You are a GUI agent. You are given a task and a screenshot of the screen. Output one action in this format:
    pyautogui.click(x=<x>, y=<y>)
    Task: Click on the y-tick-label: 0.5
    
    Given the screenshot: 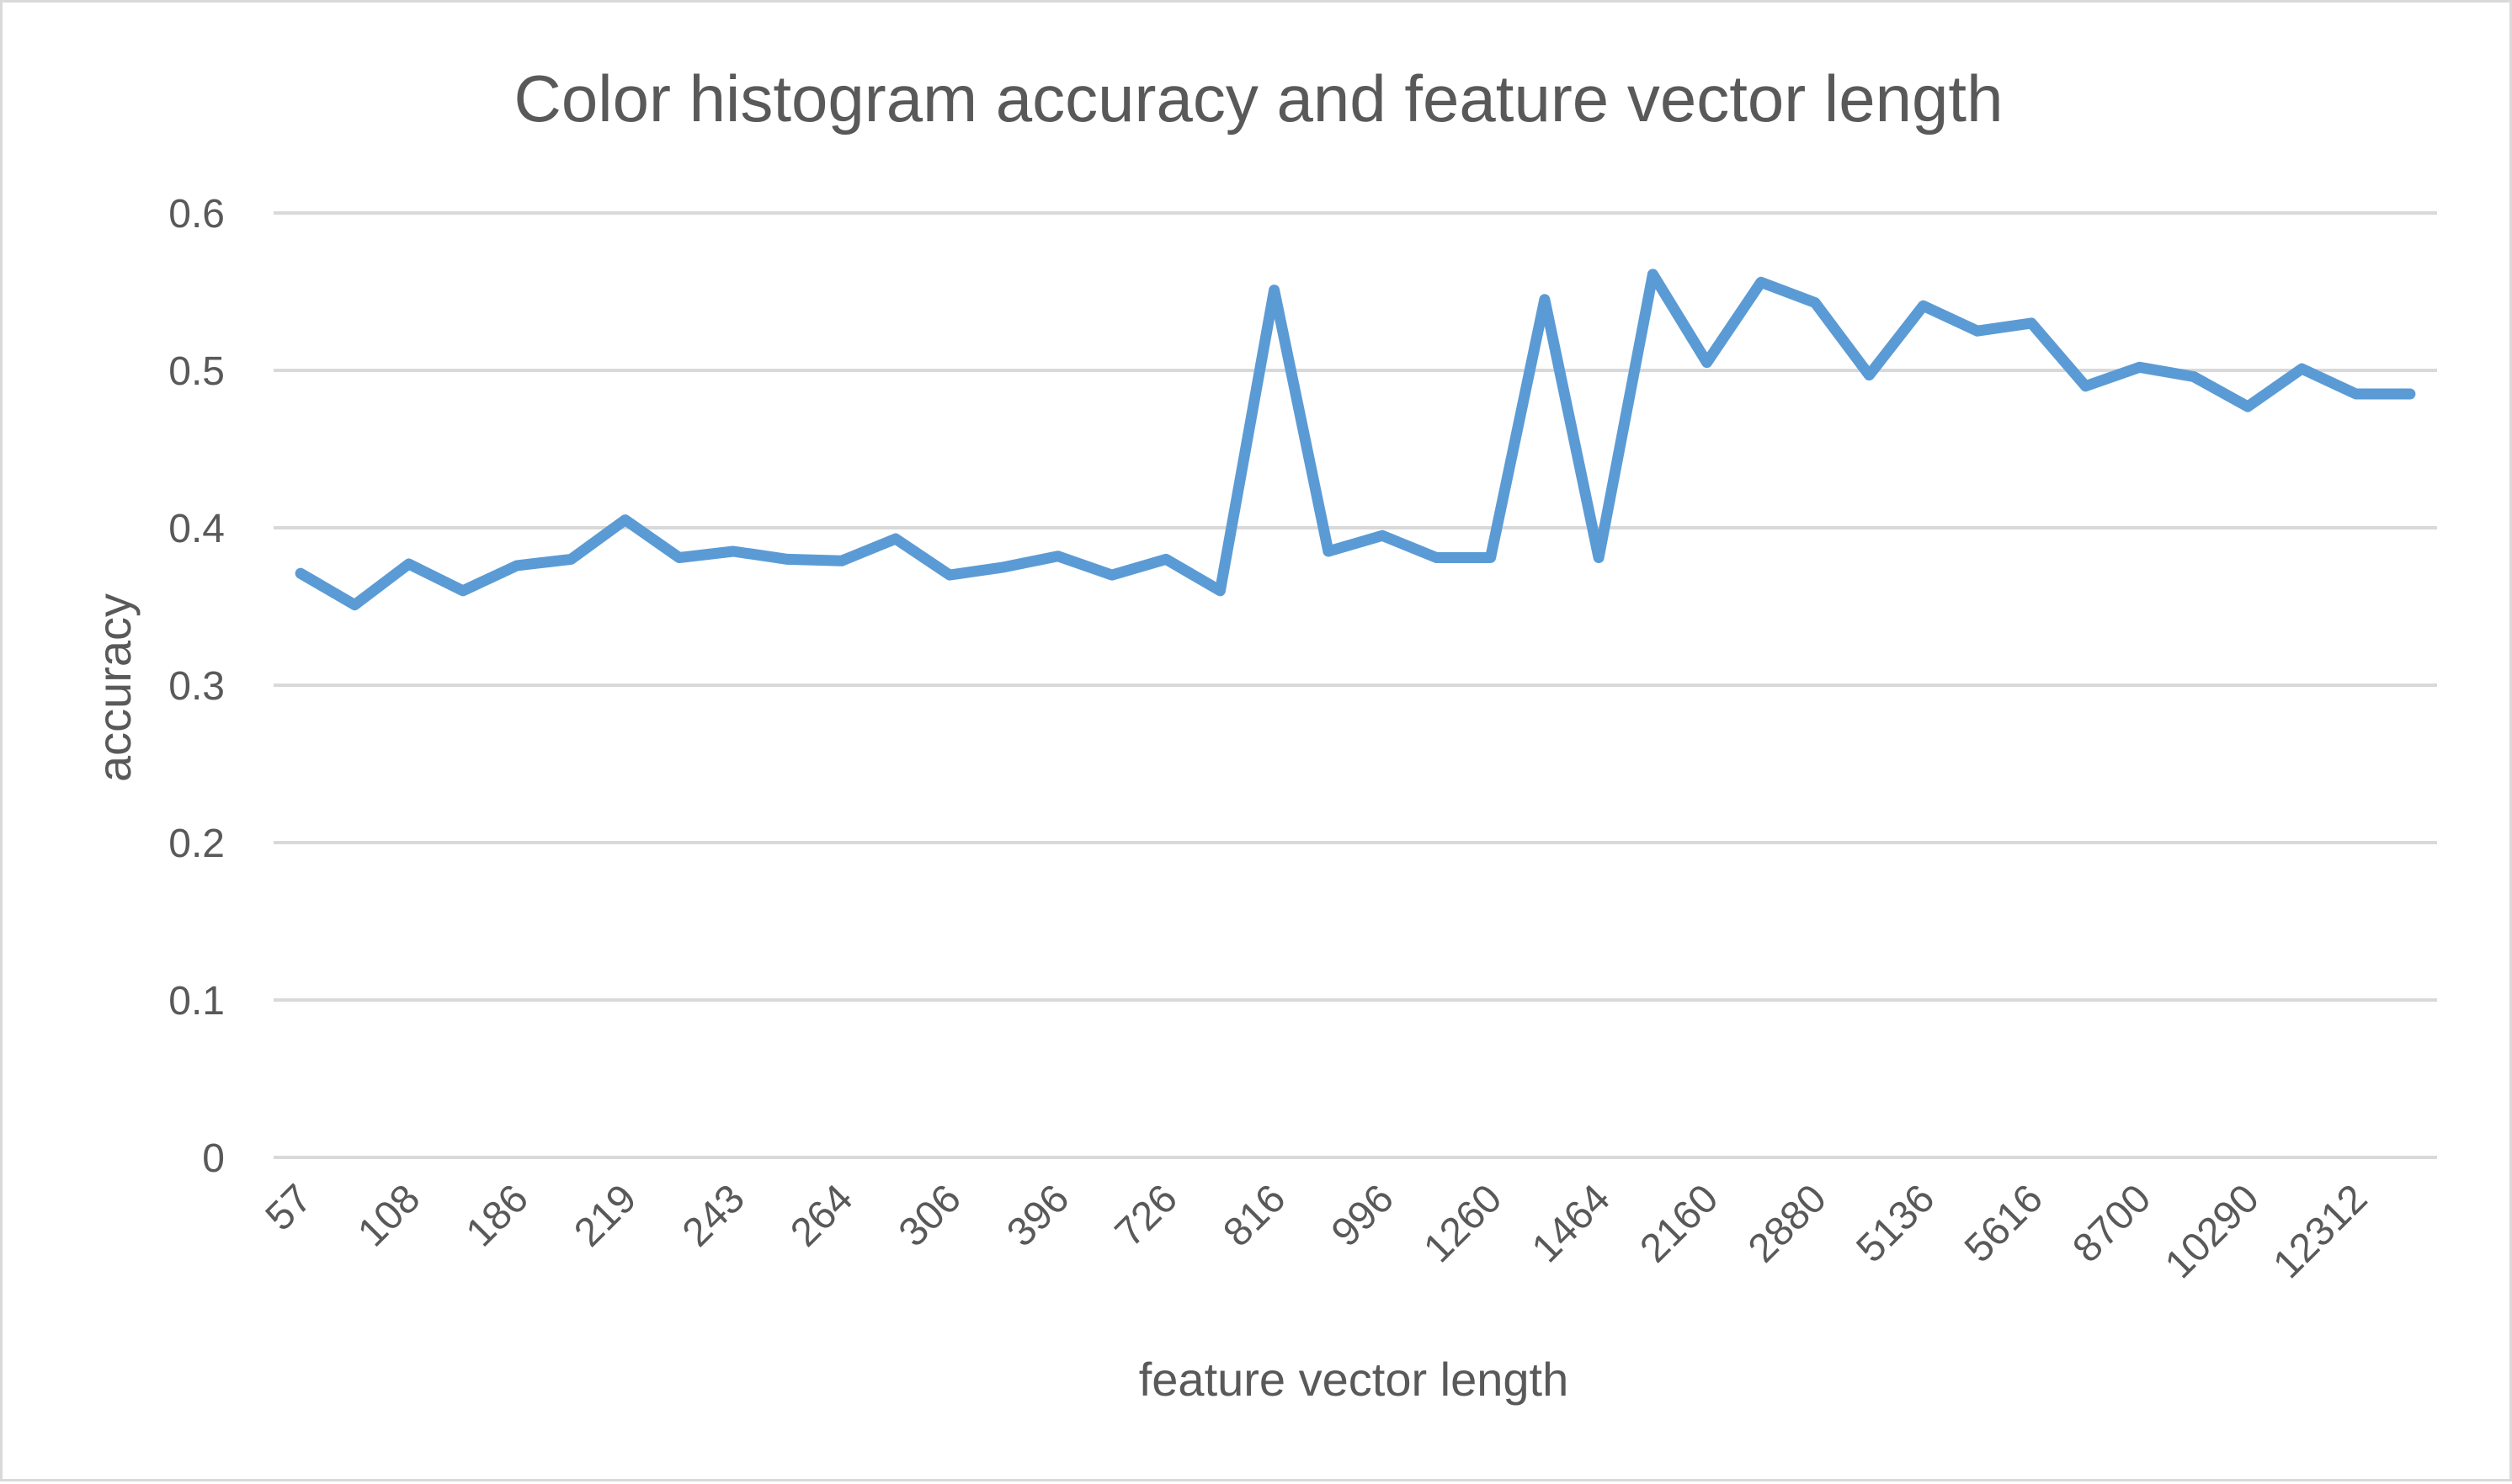 What is the action you would take?
    pyautogui.click(x=196, y=371)
    